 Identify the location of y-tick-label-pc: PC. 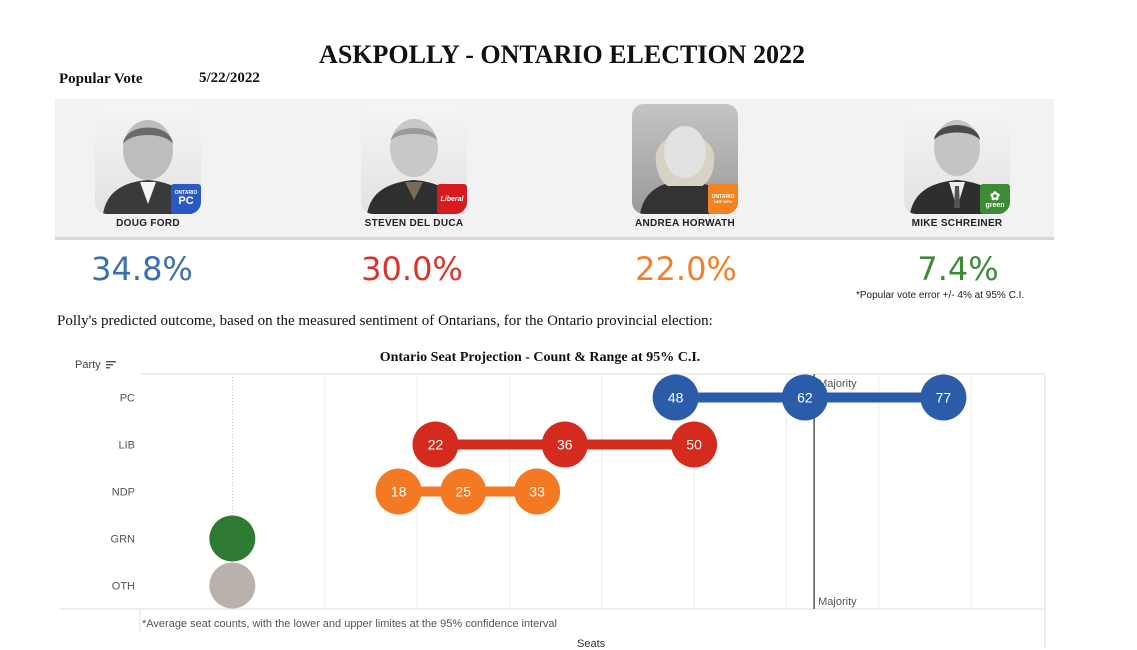
(127, 399).